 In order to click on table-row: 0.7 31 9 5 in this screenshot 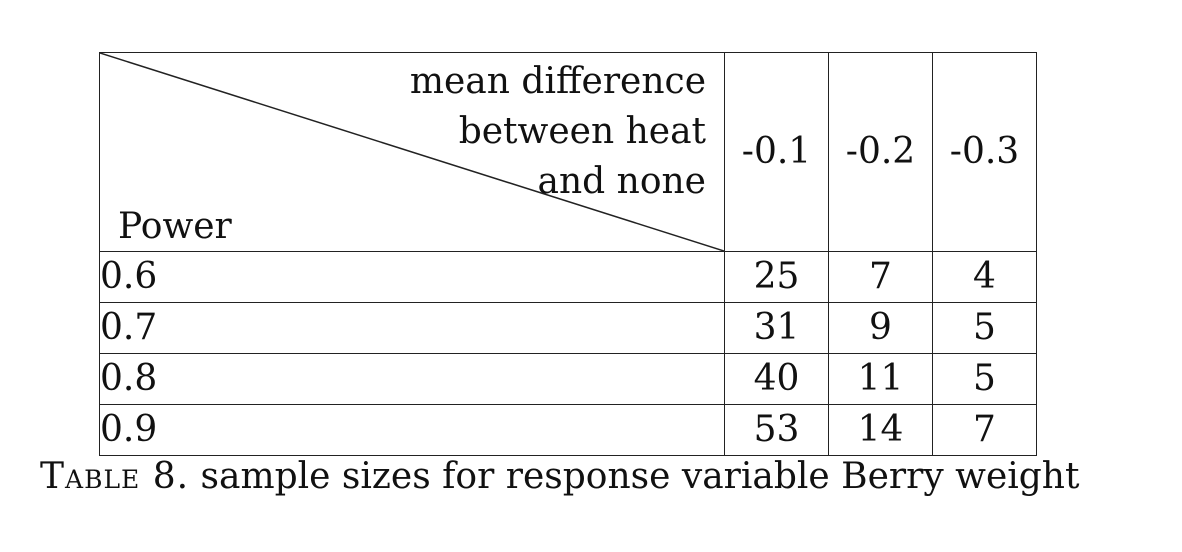, I will do `click(568, 328)`.